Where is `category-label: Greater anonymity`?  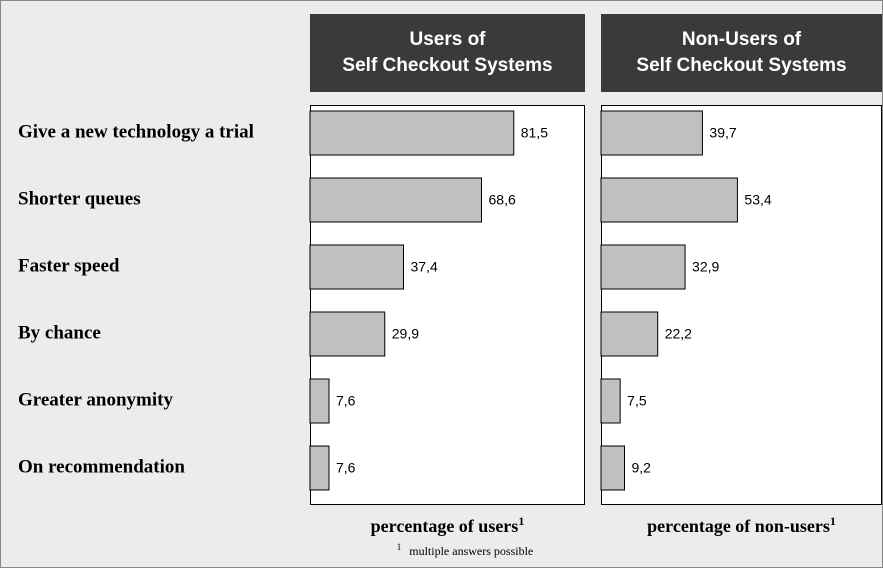 category-label: Greater anonymity is located at coordinates (95, 399).